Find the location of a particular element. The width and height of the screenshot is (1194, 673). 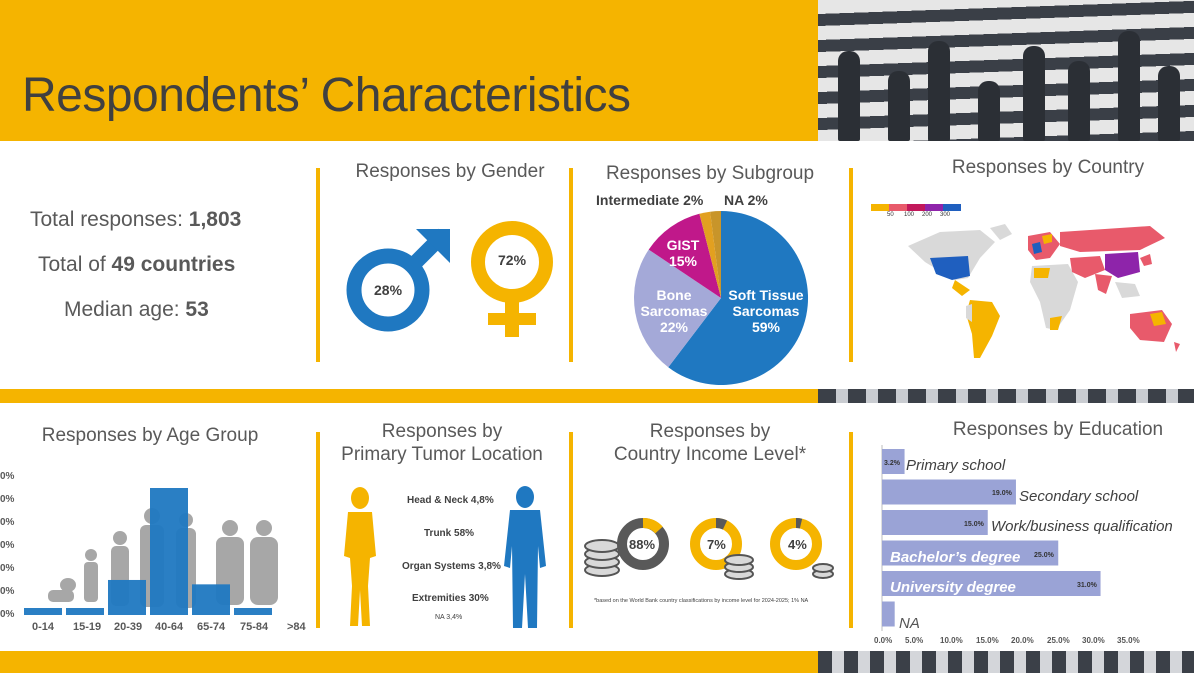

intermediate-label: Intermediate 2% is located at coordinates (650, 200).